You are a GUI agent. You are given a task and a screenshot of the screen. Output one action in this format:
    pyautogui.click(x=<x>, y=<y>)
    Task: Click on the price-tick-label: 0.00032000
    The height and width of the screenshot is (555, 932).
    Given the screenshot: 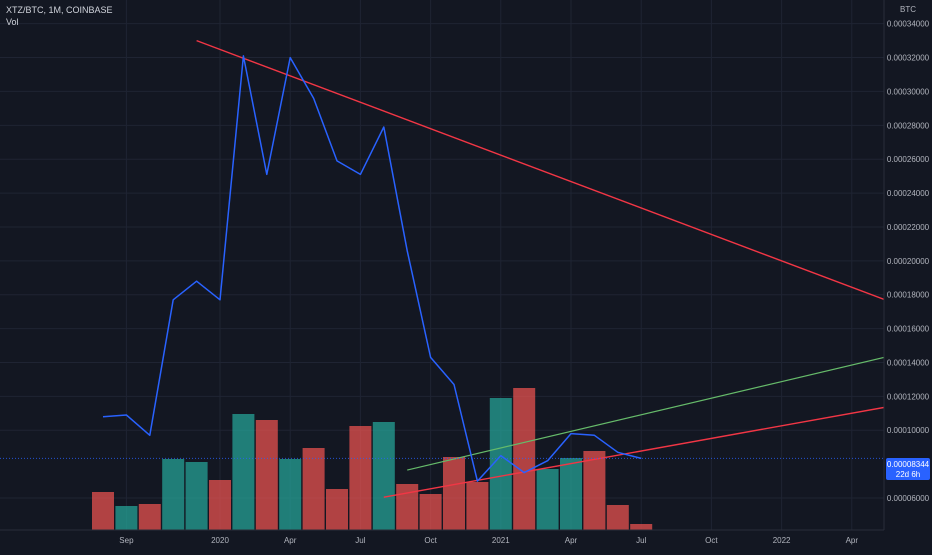 What is the action you would take?
    pyautogui.click(x=908, y=58)
    